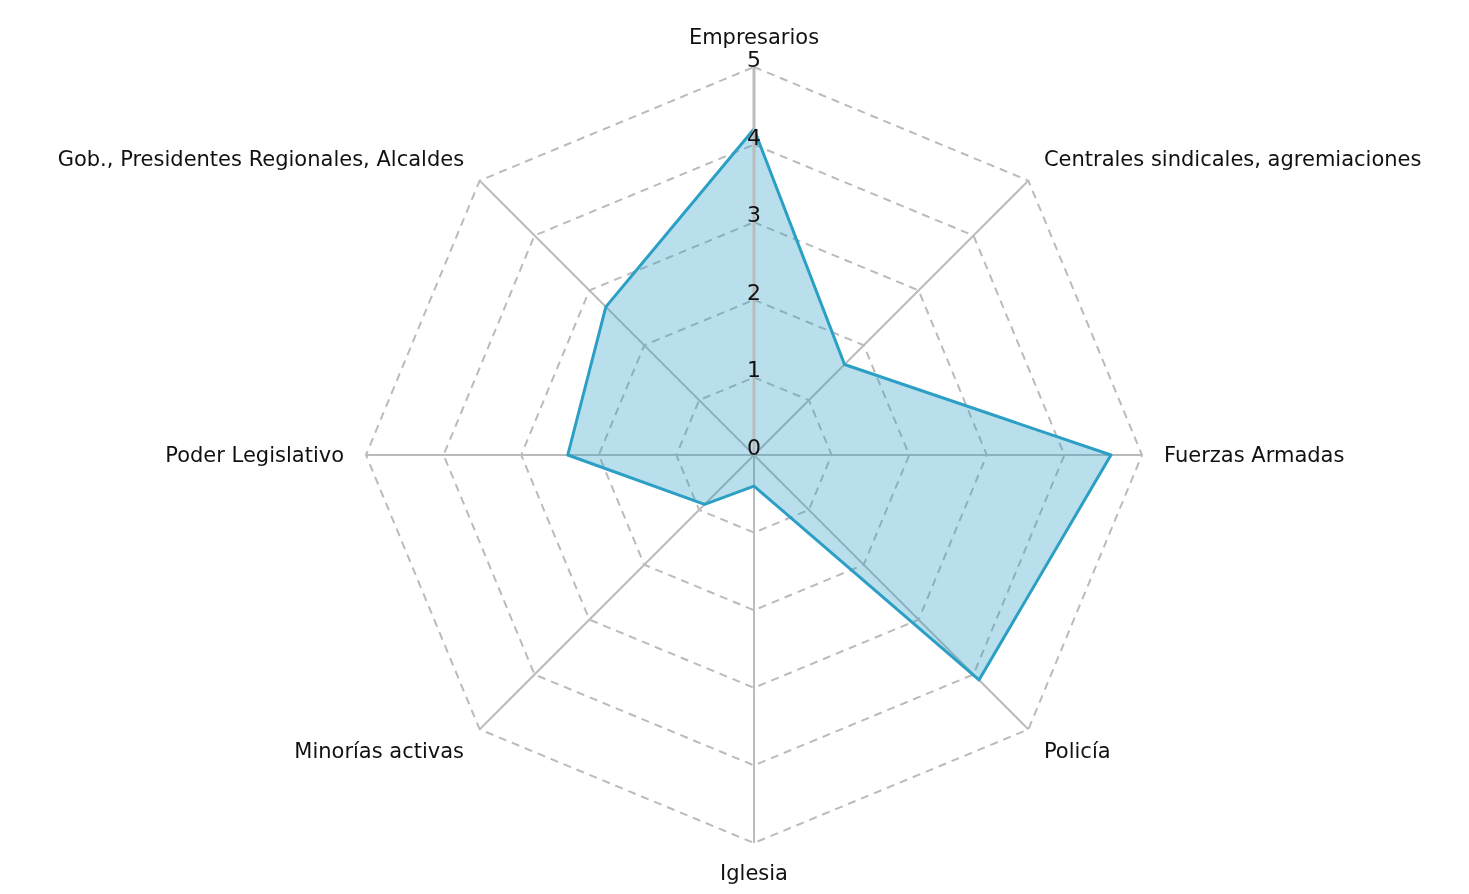 The width and height of the screenshot is (1469, 894). What do you see at coordinates (754, 292) in the screenshot?
I see `y-tick-label: 2` at bounding box center [754, 292].